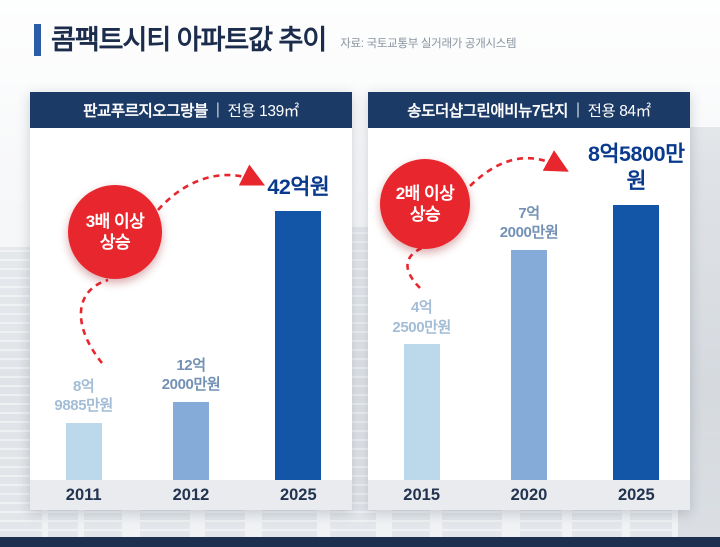 The image size is (720, 547). I want to click on bar-column-2020: 7억 2000만원, so click(528, 304).